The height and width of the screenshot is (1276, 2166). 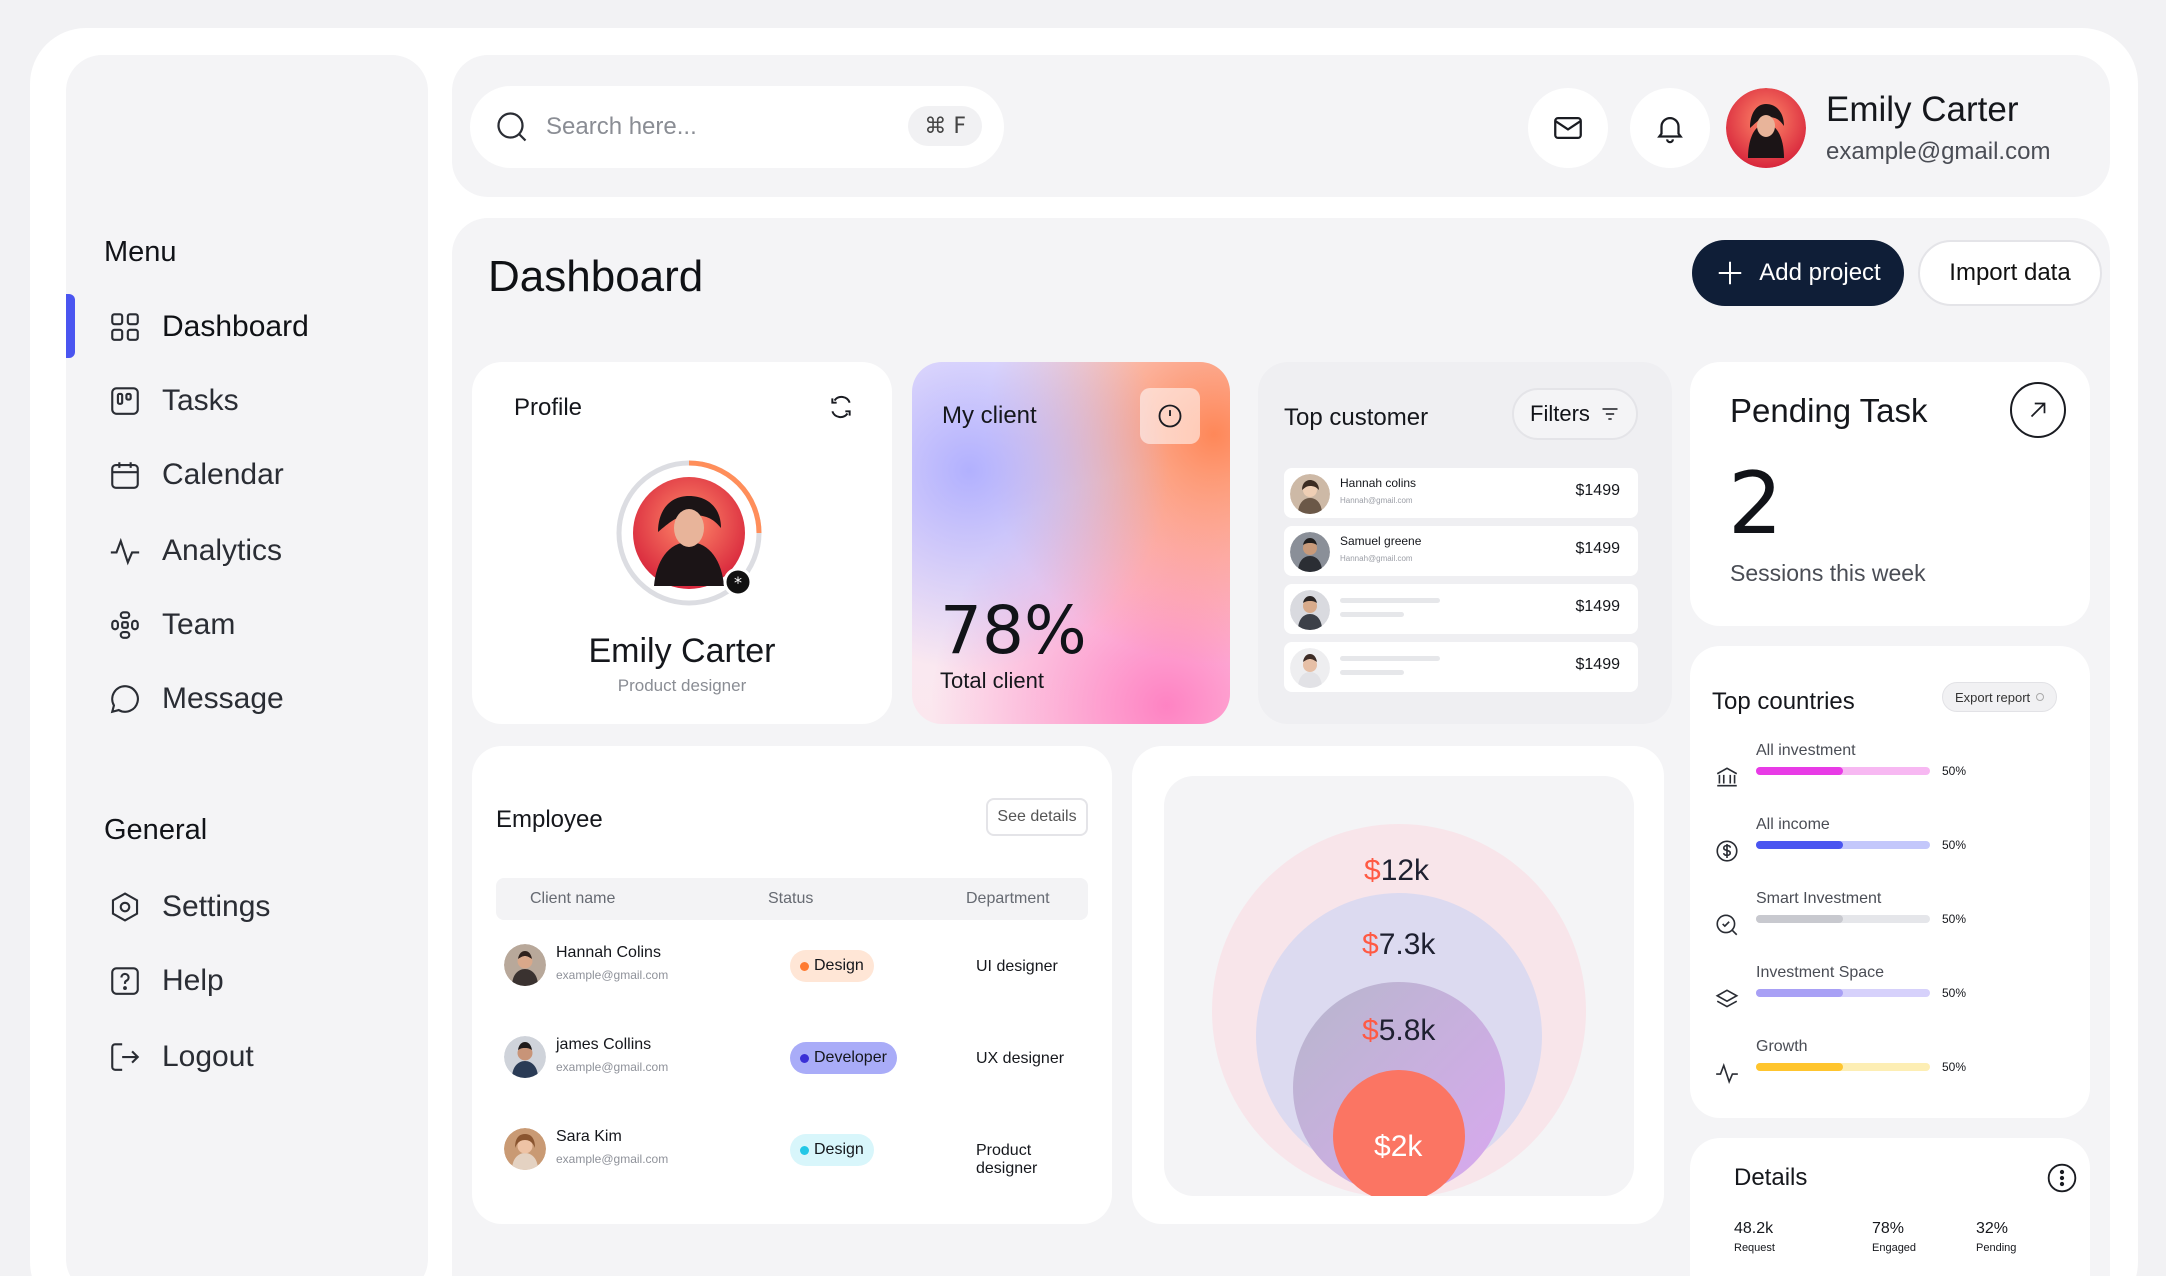 What do you see at coordinates (1727, 998) in the screenshot?
I see `layers-icon` at bounding box center [1727, 998].